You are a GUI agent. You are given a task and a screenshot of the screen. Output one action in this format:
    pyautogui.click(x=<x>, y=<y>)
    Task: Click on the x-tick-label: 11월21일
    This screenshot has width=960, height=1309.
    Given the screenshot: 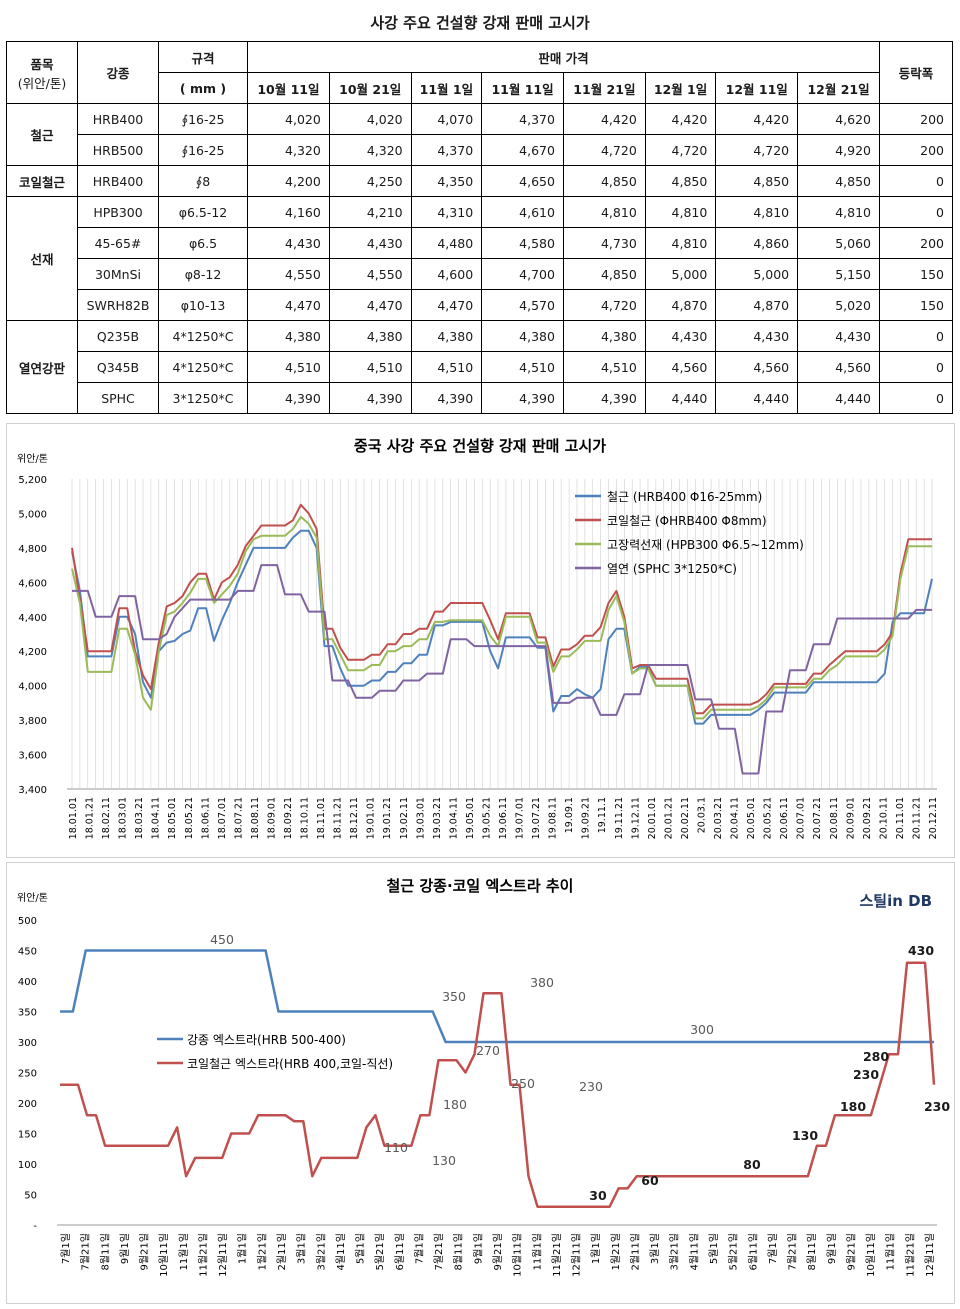 What is the action you would take?
    pyautogui.click(x=203, y=1255)
    